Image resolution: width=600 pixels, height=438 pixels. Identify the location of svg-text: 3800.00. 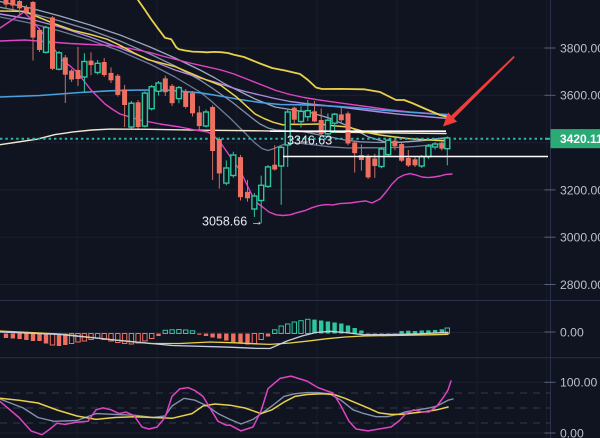
(580, 48).